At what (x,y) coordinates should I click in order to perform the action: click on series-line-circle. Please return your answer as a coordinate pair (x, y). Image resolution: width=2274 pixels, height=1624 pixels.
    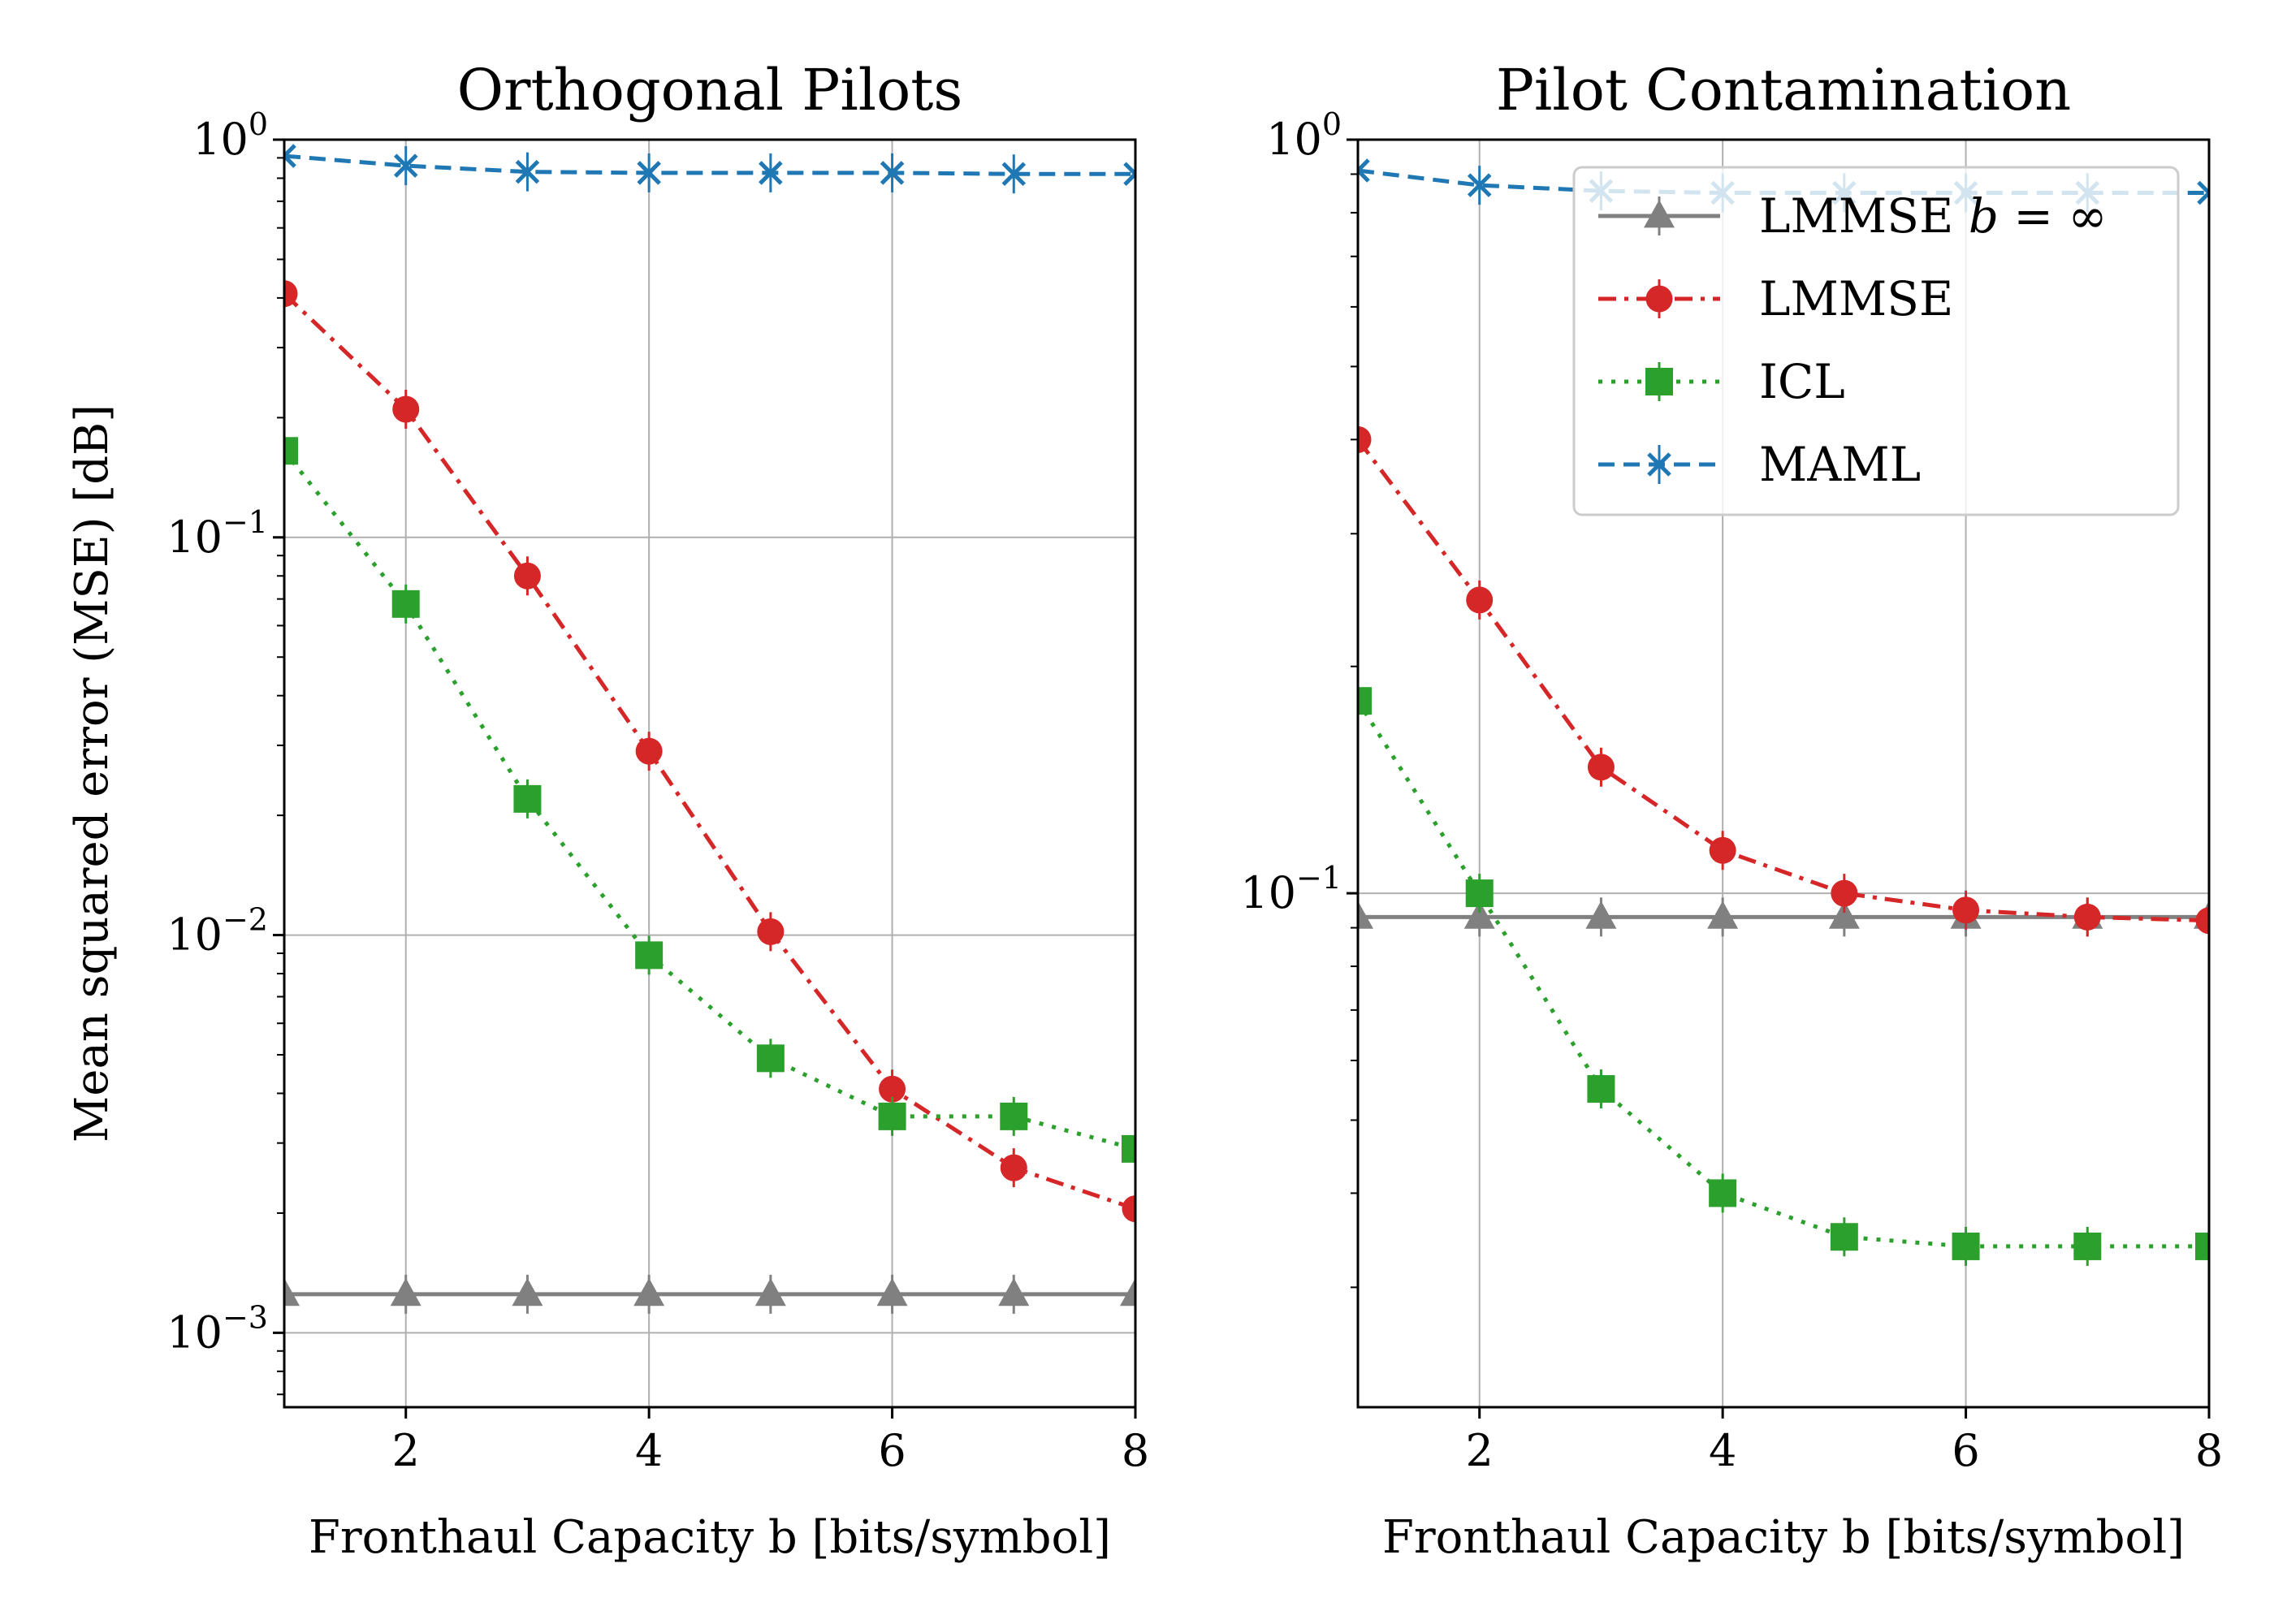
    Looking at the image, I should click on (1784, 680).